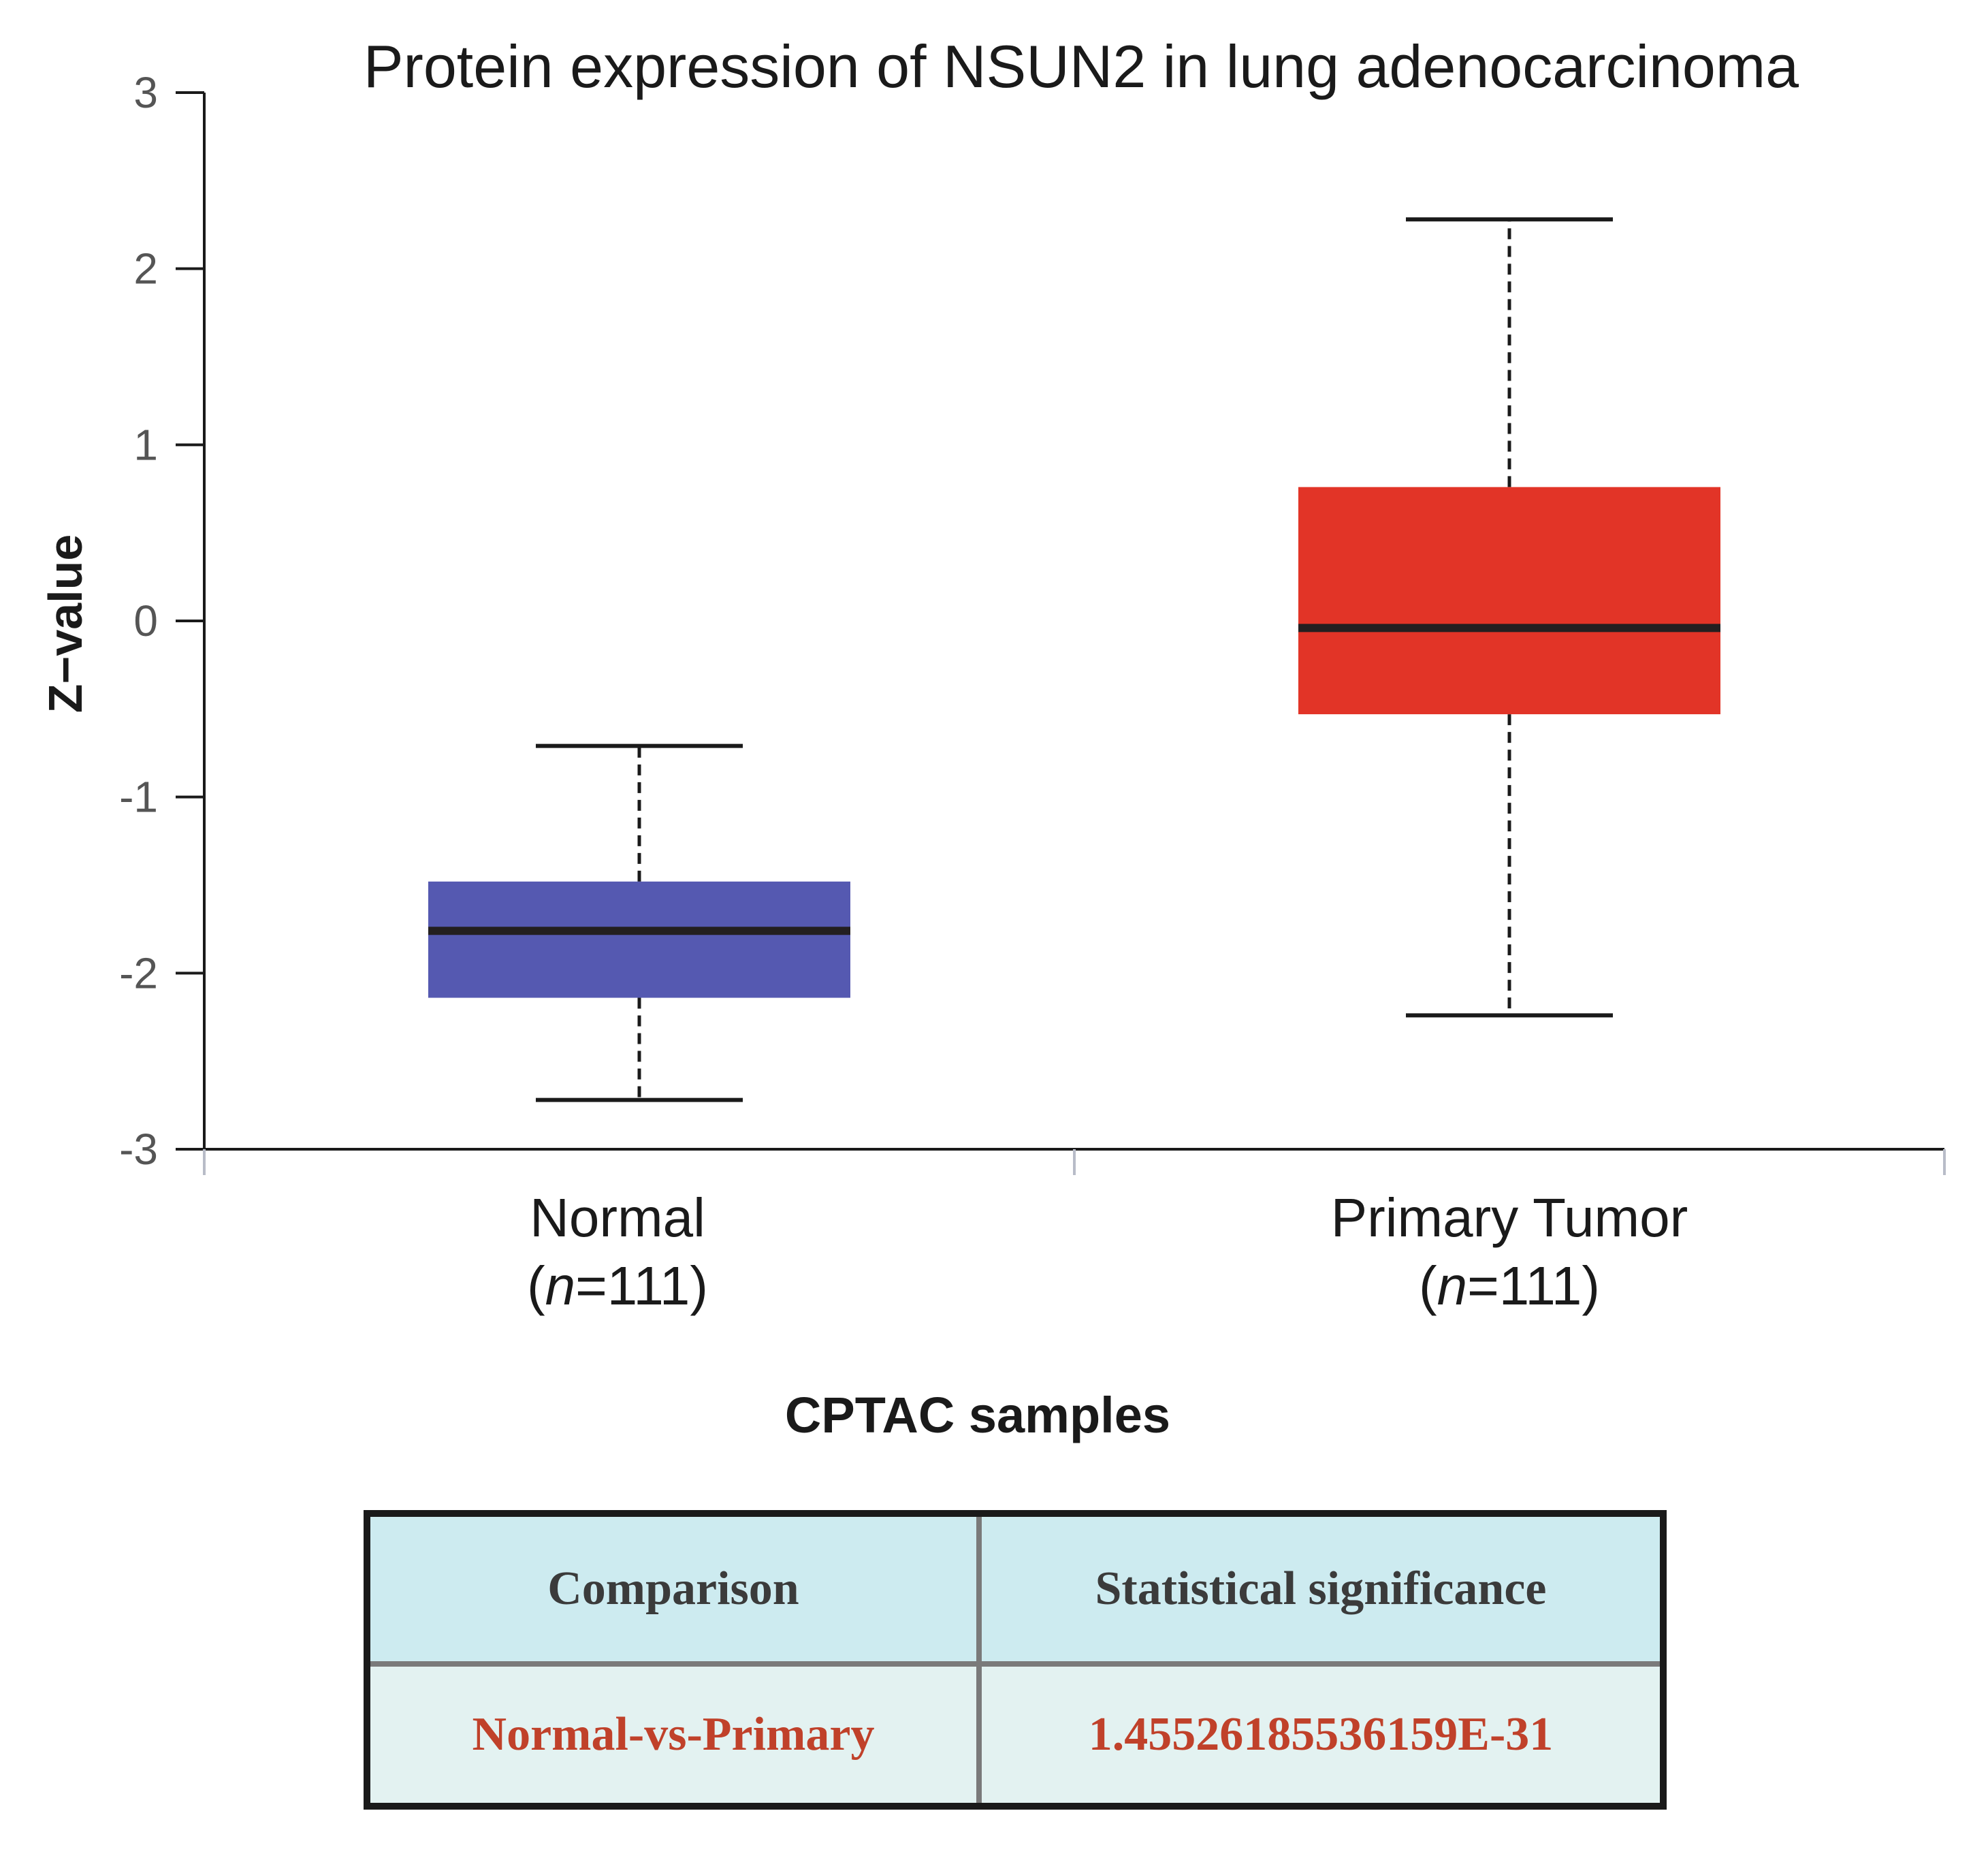 The height and width of the screenshot is (1860, 1988). Describe the element at coordinates (145, 620) in the screenshot. I see `y-tick-label: 0` at that location.